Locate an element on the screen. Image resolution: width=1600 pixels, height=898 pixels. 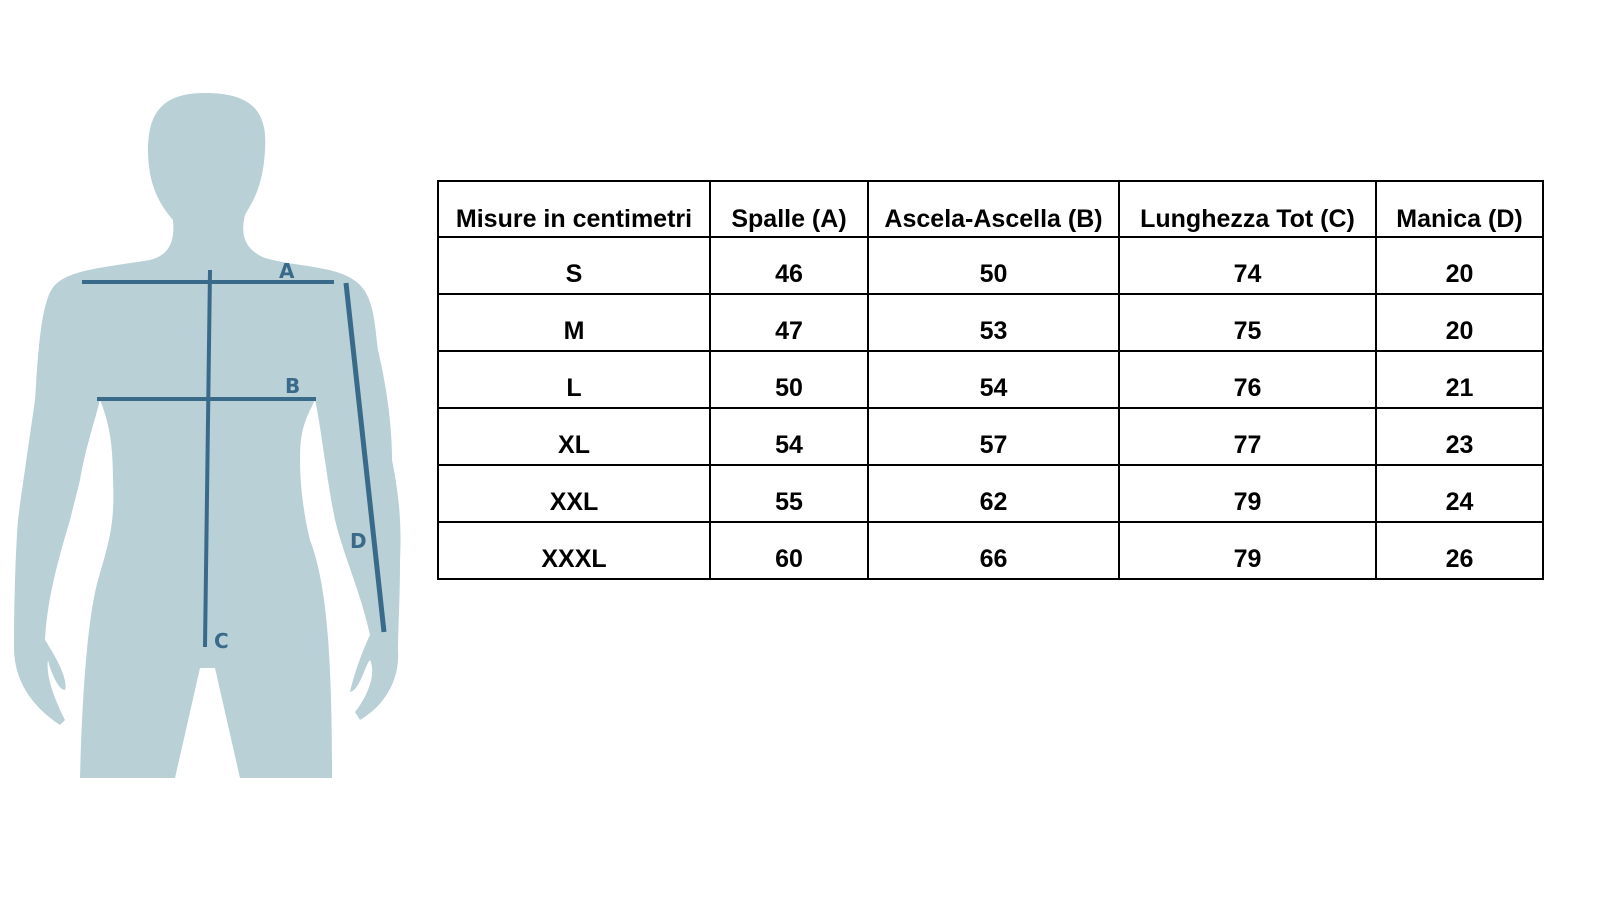
table-row: L 50 54 76 21 is located at coordinates (990, 379).